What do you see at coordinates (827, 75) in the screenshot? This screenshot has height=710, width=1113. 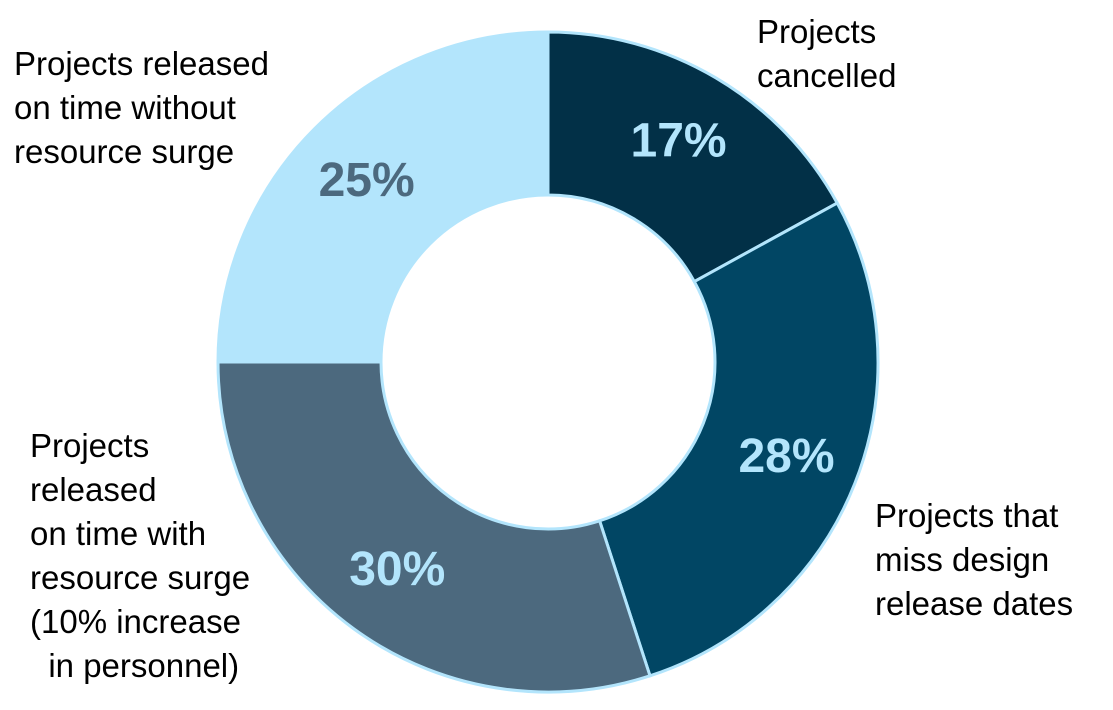 I see `slice-label-line: cancelled` at bounding box center [827, 75].